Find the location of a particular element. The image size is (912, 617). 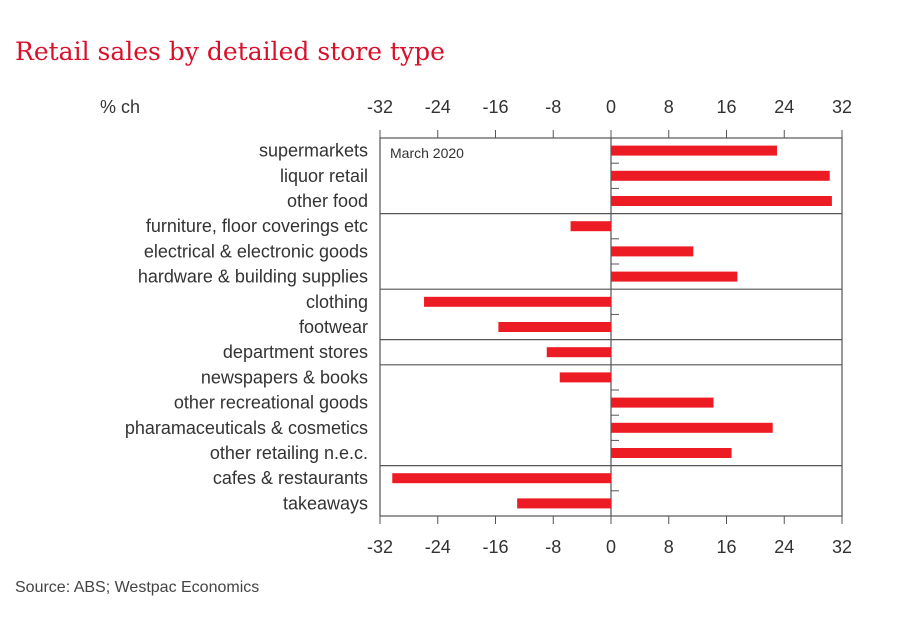

x-tick-label-top: 0 is located at coordinates (611, 107).